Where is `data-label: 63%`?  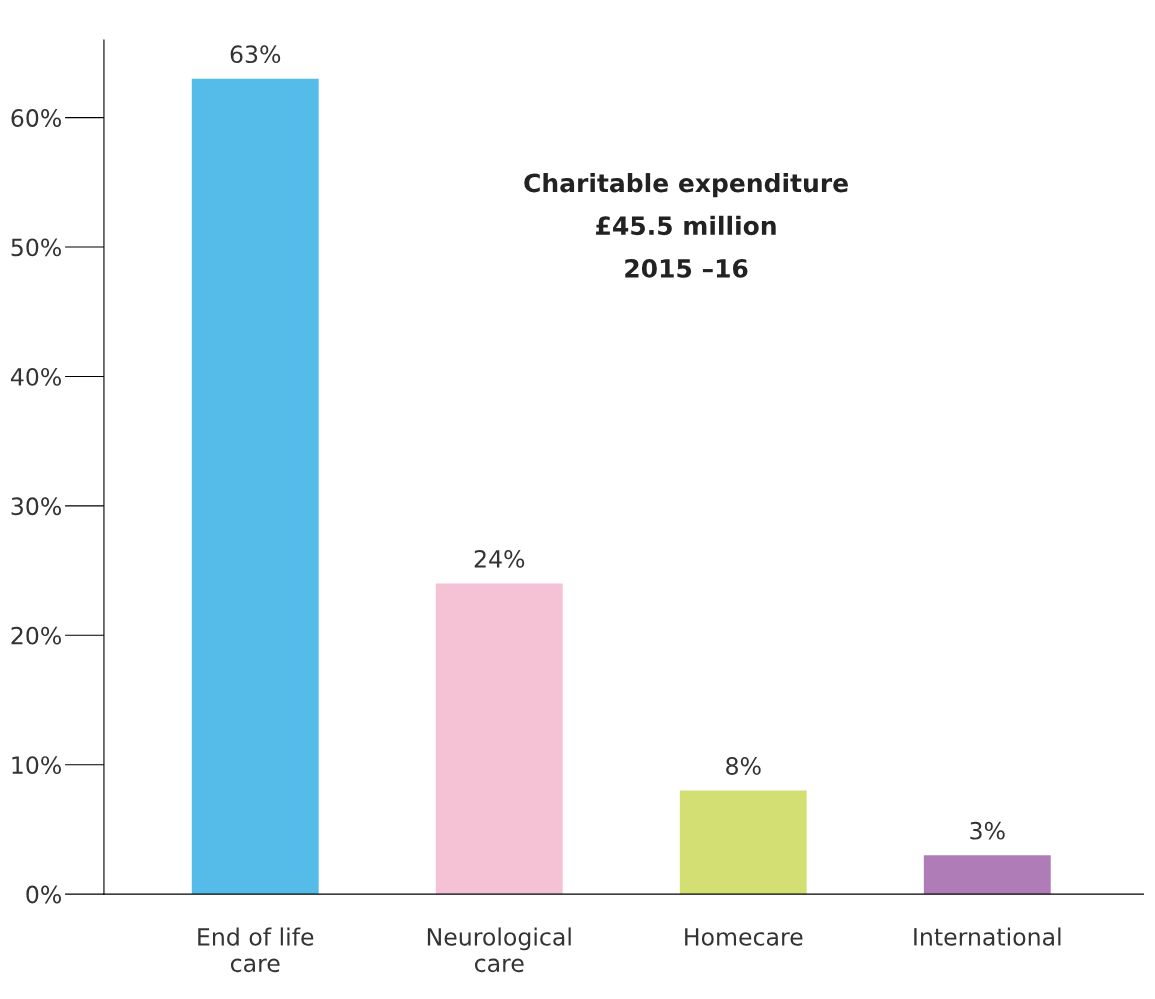
data-label: 63% is located at coordinates (255, 54).